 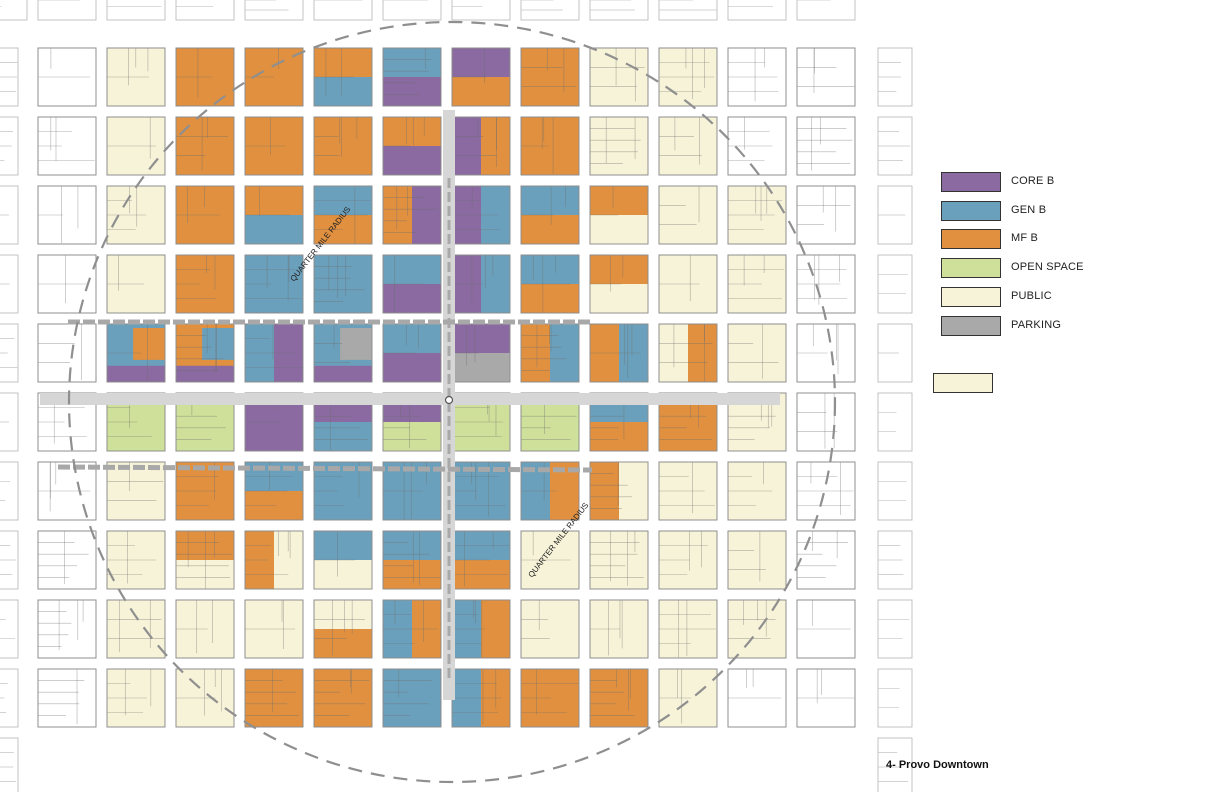 What do you see at coordinates (1036, 324) in the screenshot?
I see `legend-label: PARKING` at bounding box center [1036, 324].